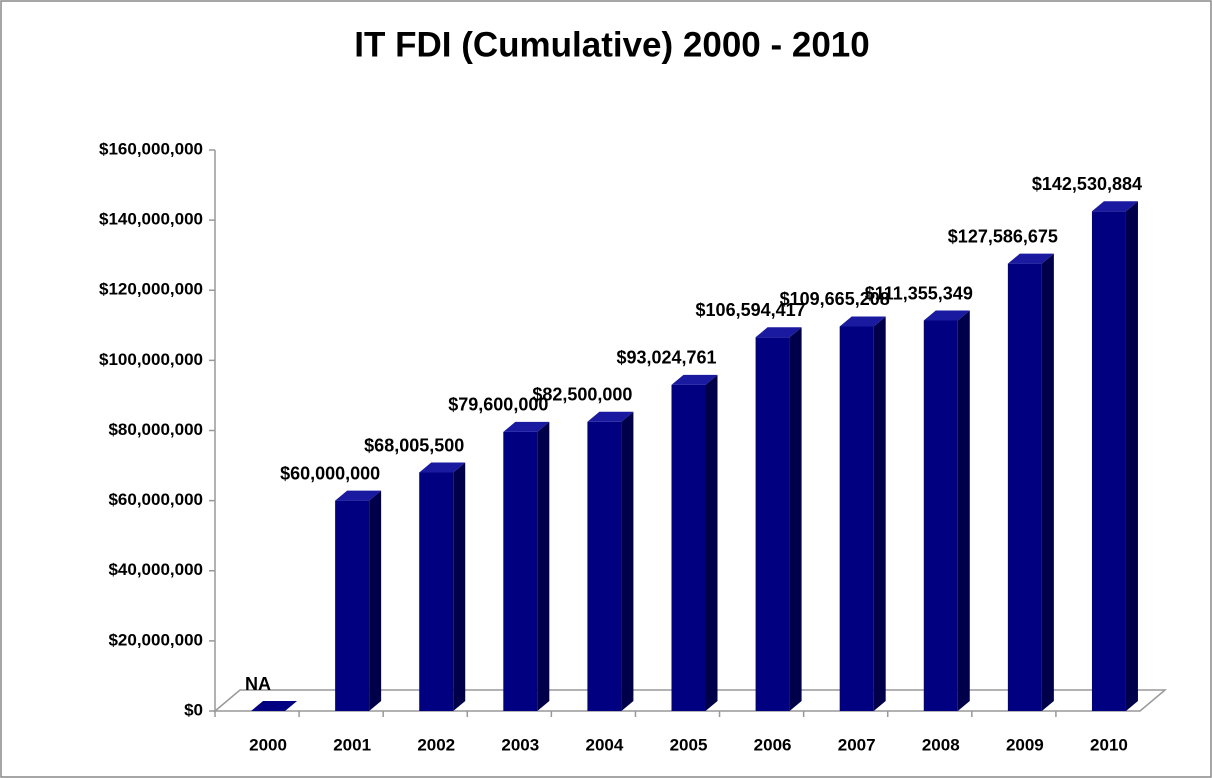 Image resolution: width=1212 pixels, height=778 pixels. Describe the element at coordinates (274, 706) in the screenshot. I see `empty-bar` at that location.